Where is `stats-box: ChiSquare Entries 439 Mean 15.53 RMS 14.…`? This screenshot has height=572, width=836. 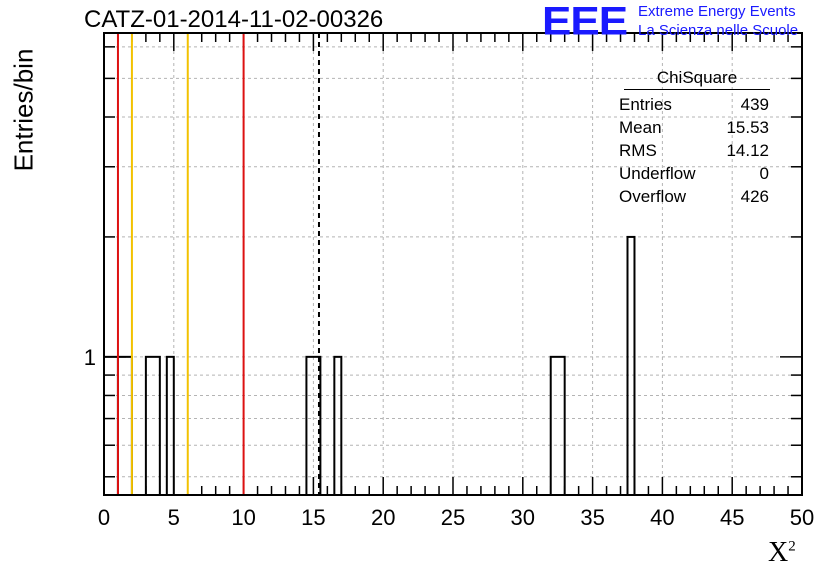
stats-box: ChiSquare Entries 439 Mean 15.53 RMS 14.… is located at coordinates (693, 138).